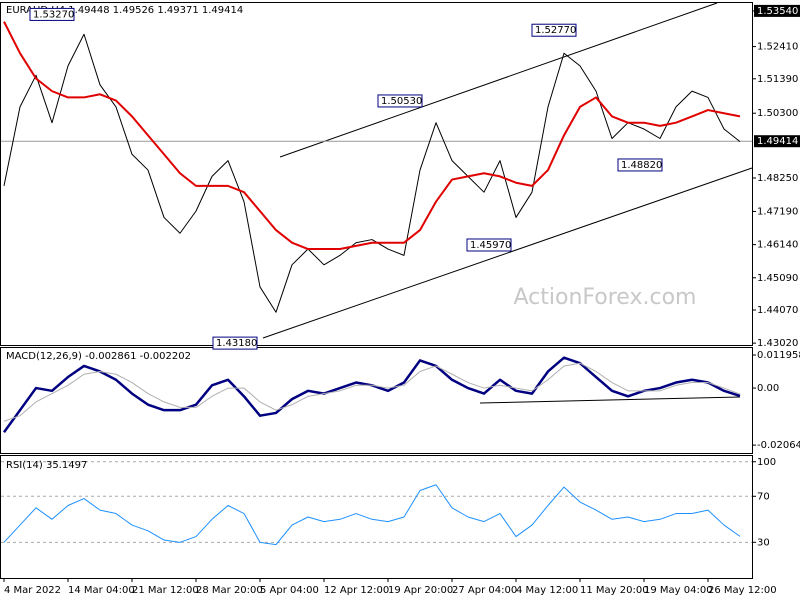 This screenshot has height=600, width=800. What do you see at coordinates (768, 388) in the screenshot?
I see `y-tick-label: 0.00` at bounding box center [768, 388].